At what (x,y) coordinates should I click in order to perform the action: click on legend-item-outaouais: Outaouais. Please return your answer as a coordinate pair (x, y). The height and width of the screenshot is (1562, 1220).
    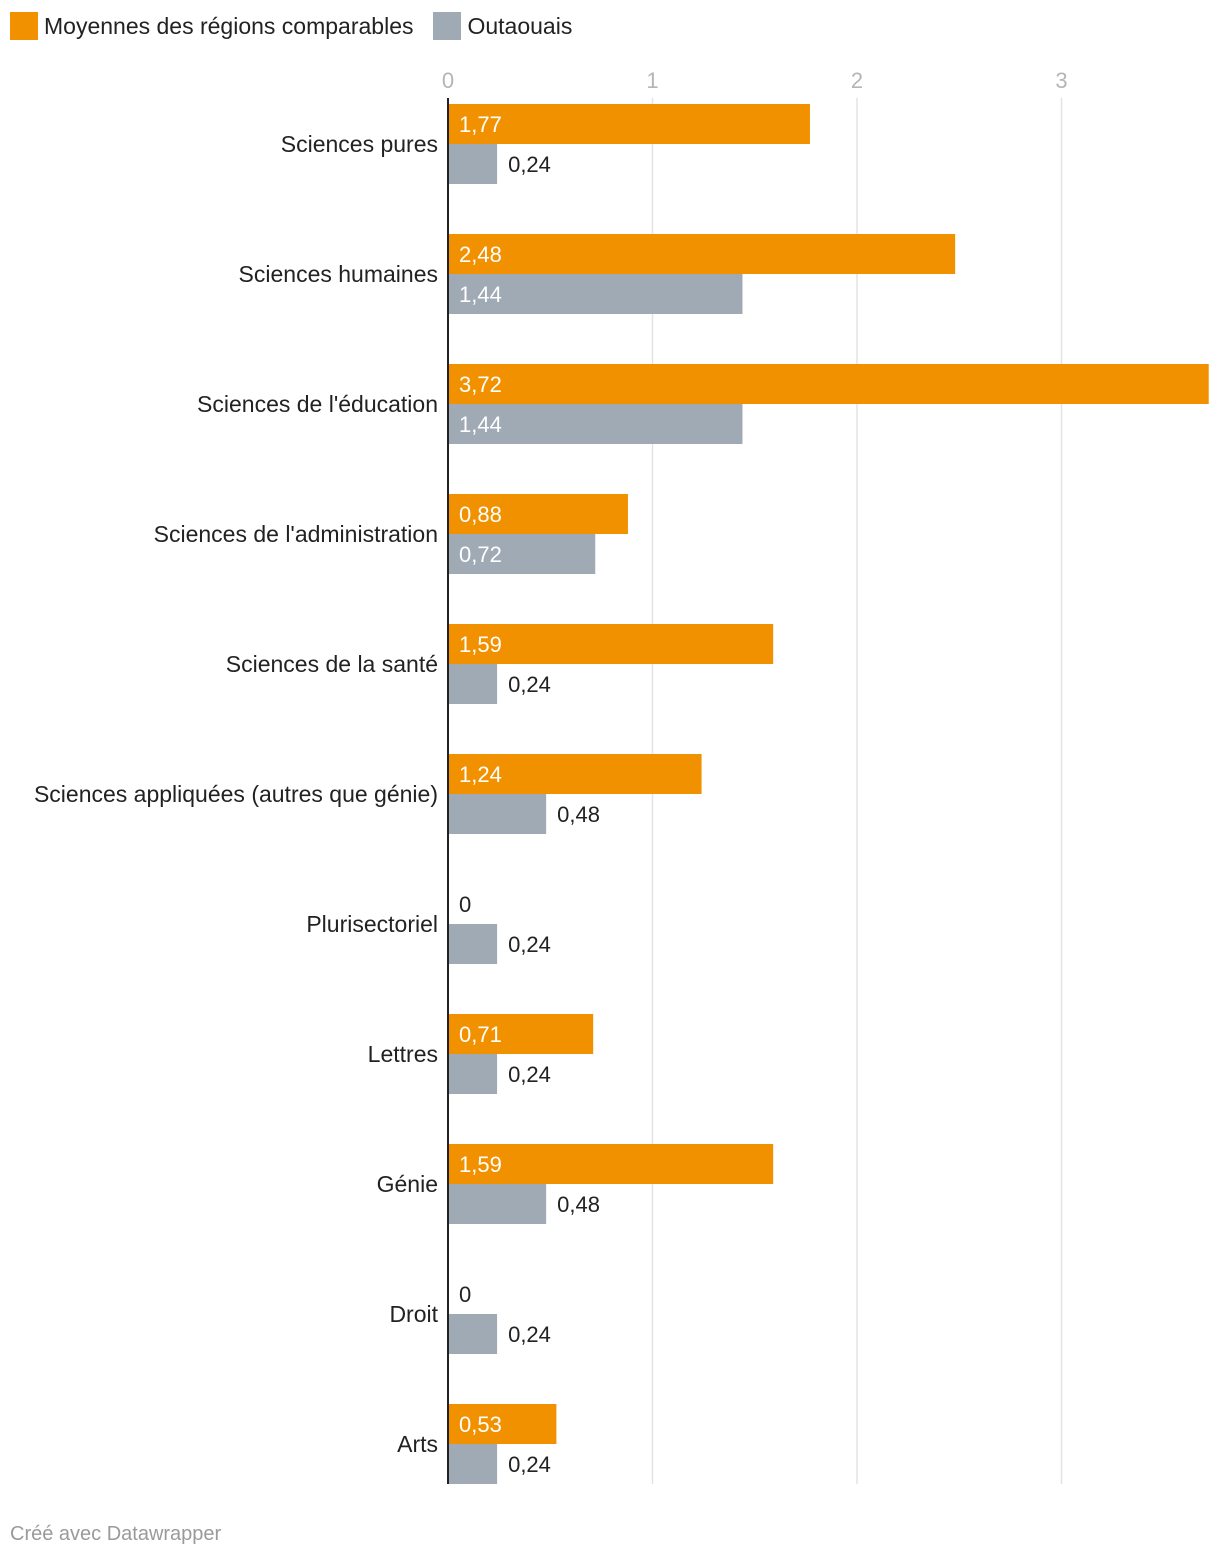
    Looking at the image, I should click on (502, 26).